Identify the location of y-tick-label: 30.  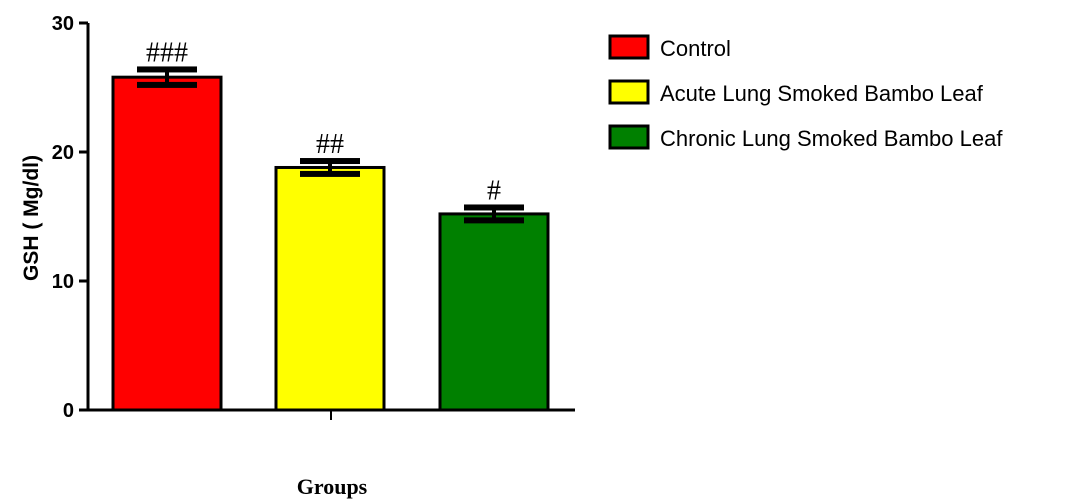
(63, 24).